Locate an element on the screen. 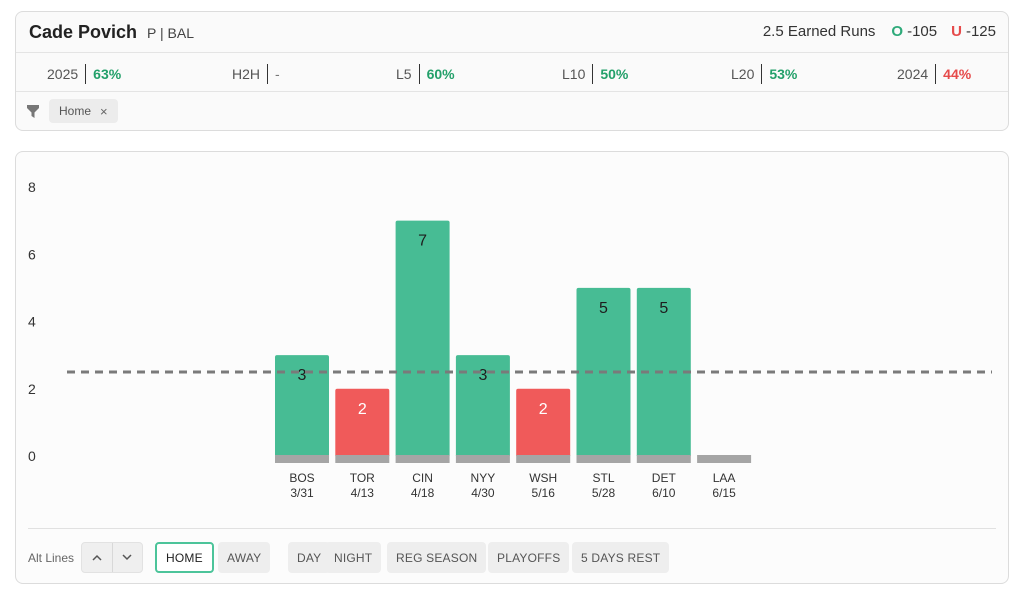 The height and width of the screenshot is (598, 1024). stat-value: 50% is located at coordinates (614, 74).